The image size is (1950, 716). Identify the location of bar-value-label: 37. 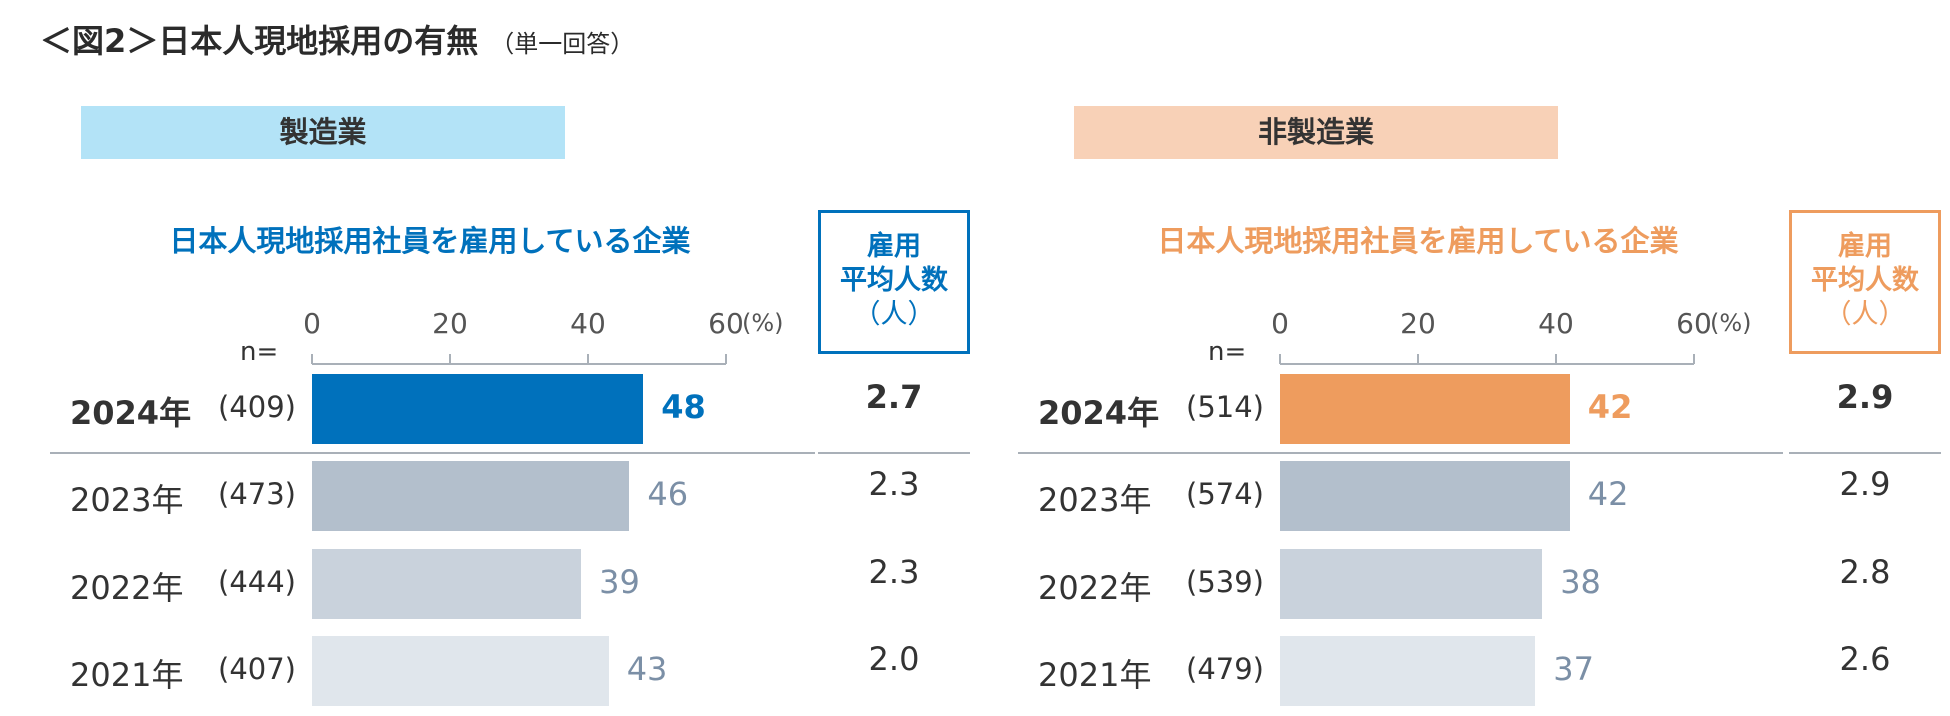
(1574, 669).